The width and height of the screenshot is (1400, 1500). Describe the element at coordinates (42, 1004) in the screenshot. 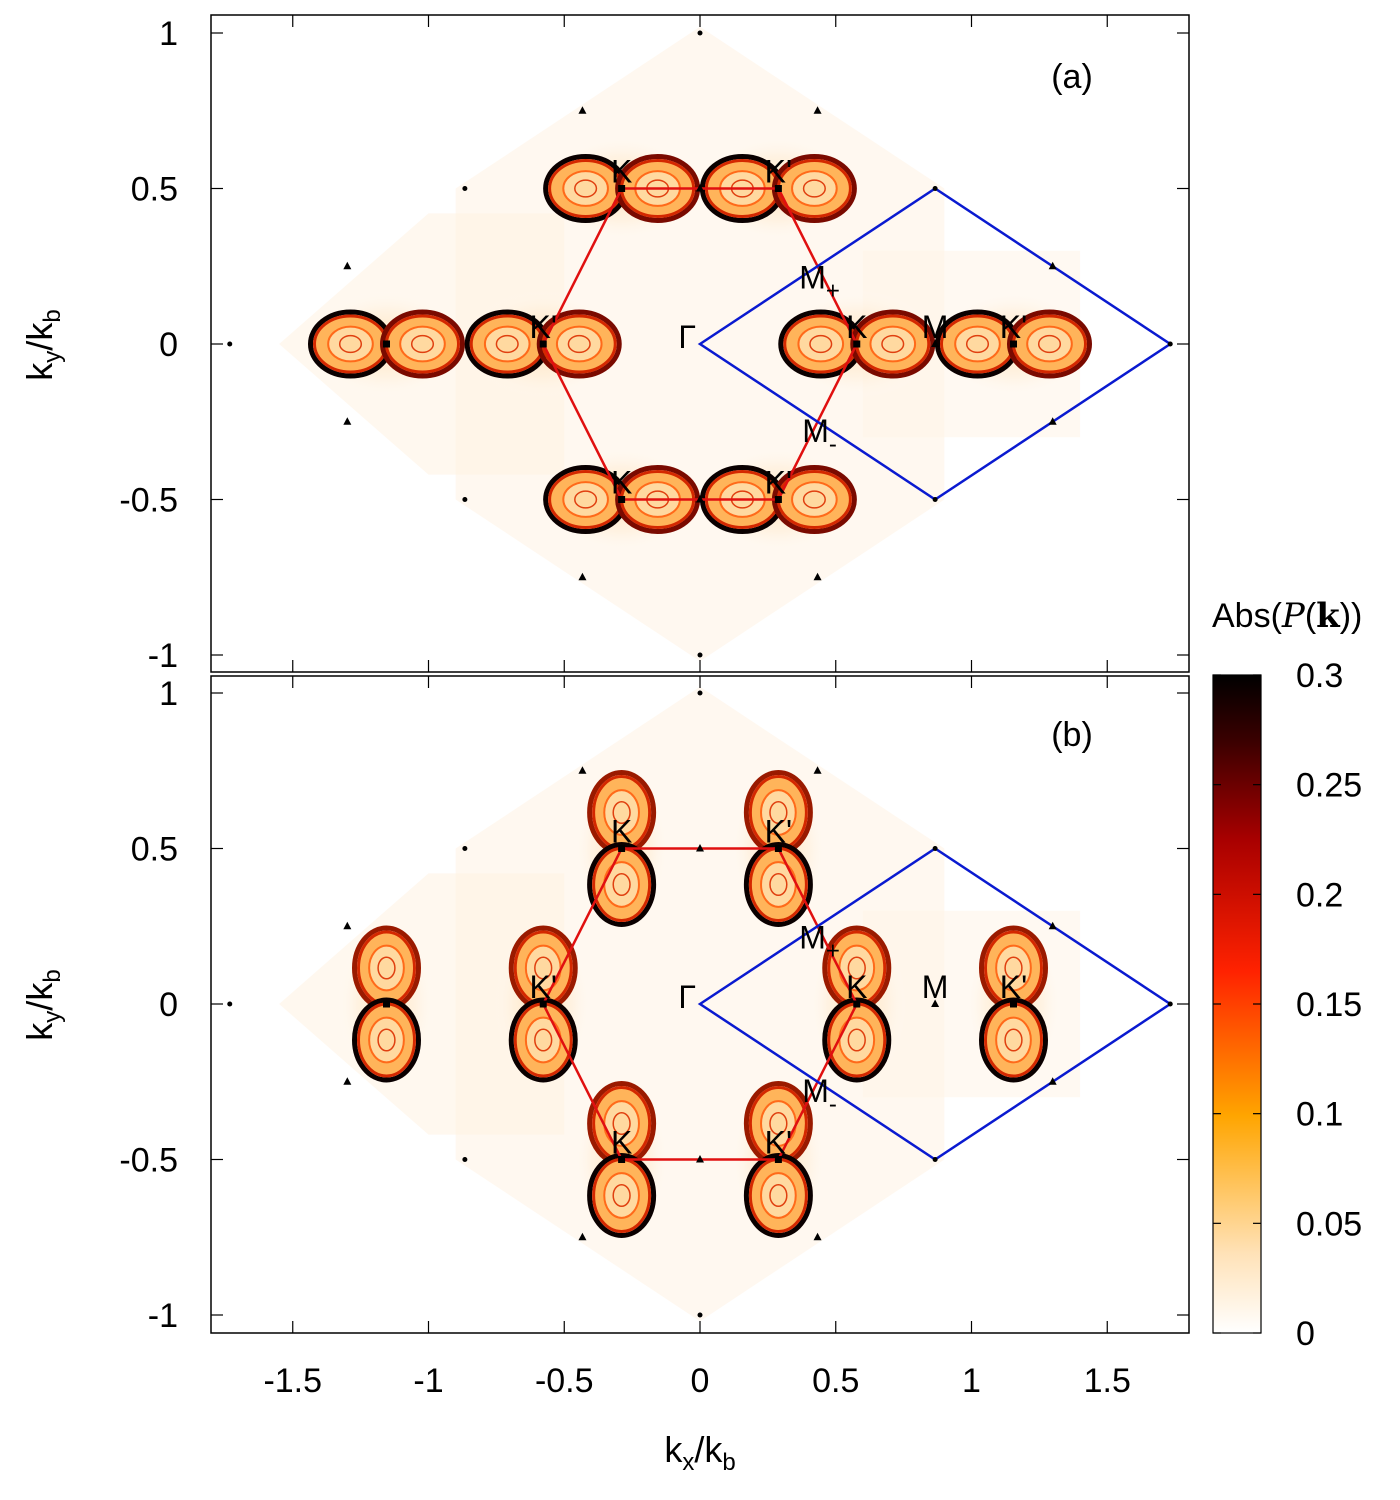

I see `y-axis-label-b: ky/kb` at that location.